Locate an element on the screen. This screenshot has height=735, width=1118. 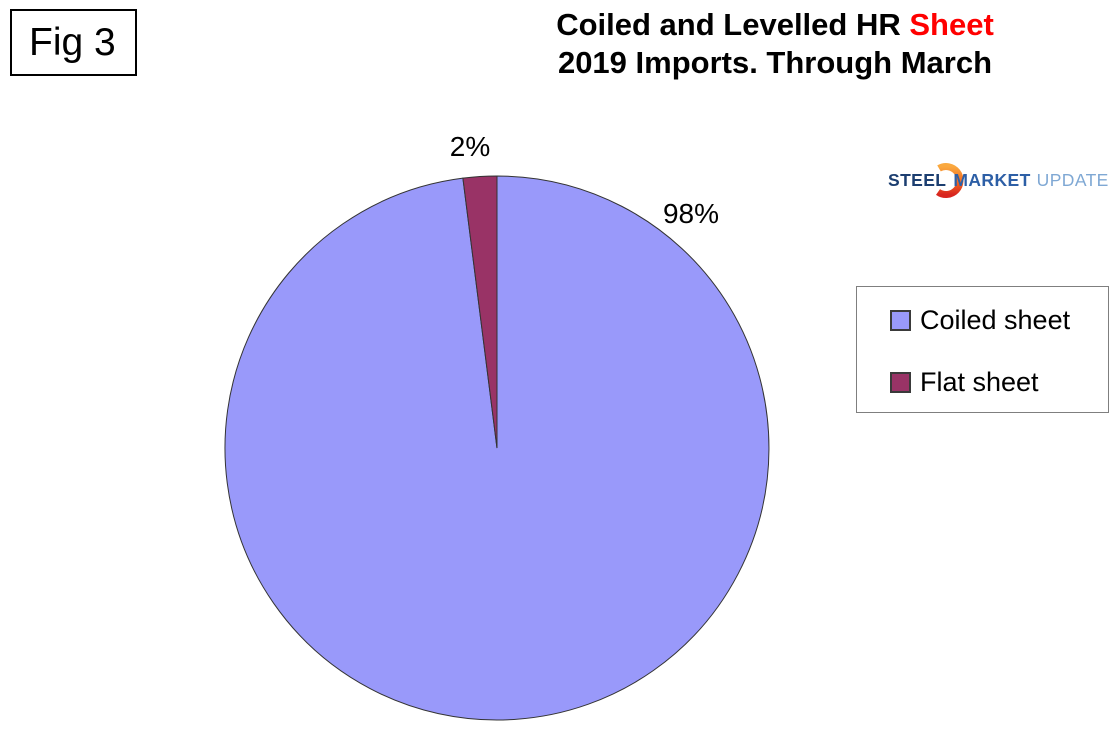
legend-item-coiled-sheet: Coiled sheet is located at coordinates (999, 319).